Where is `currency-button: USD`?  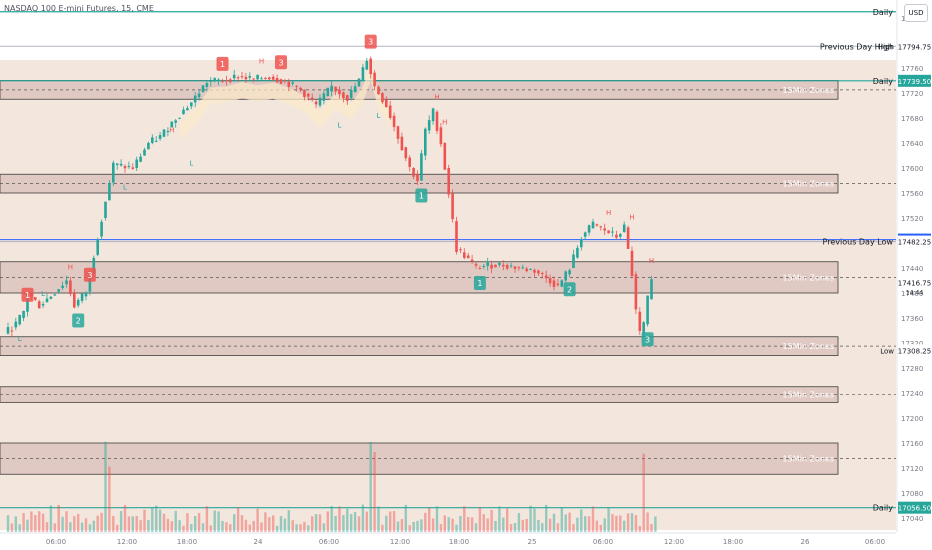 currency-button: USD is located at coordinates (916, 13).